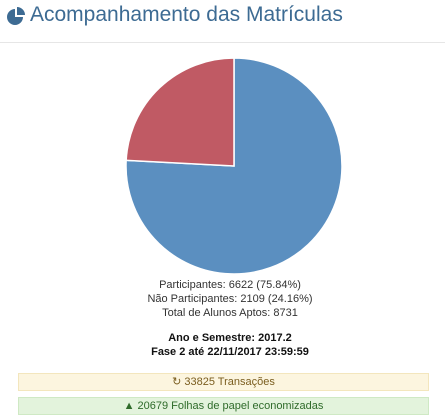  Describe the element at coordinates (186, 14) in the screenshot. I see `page-title: Acompanhamento das Matrículas` at that location.